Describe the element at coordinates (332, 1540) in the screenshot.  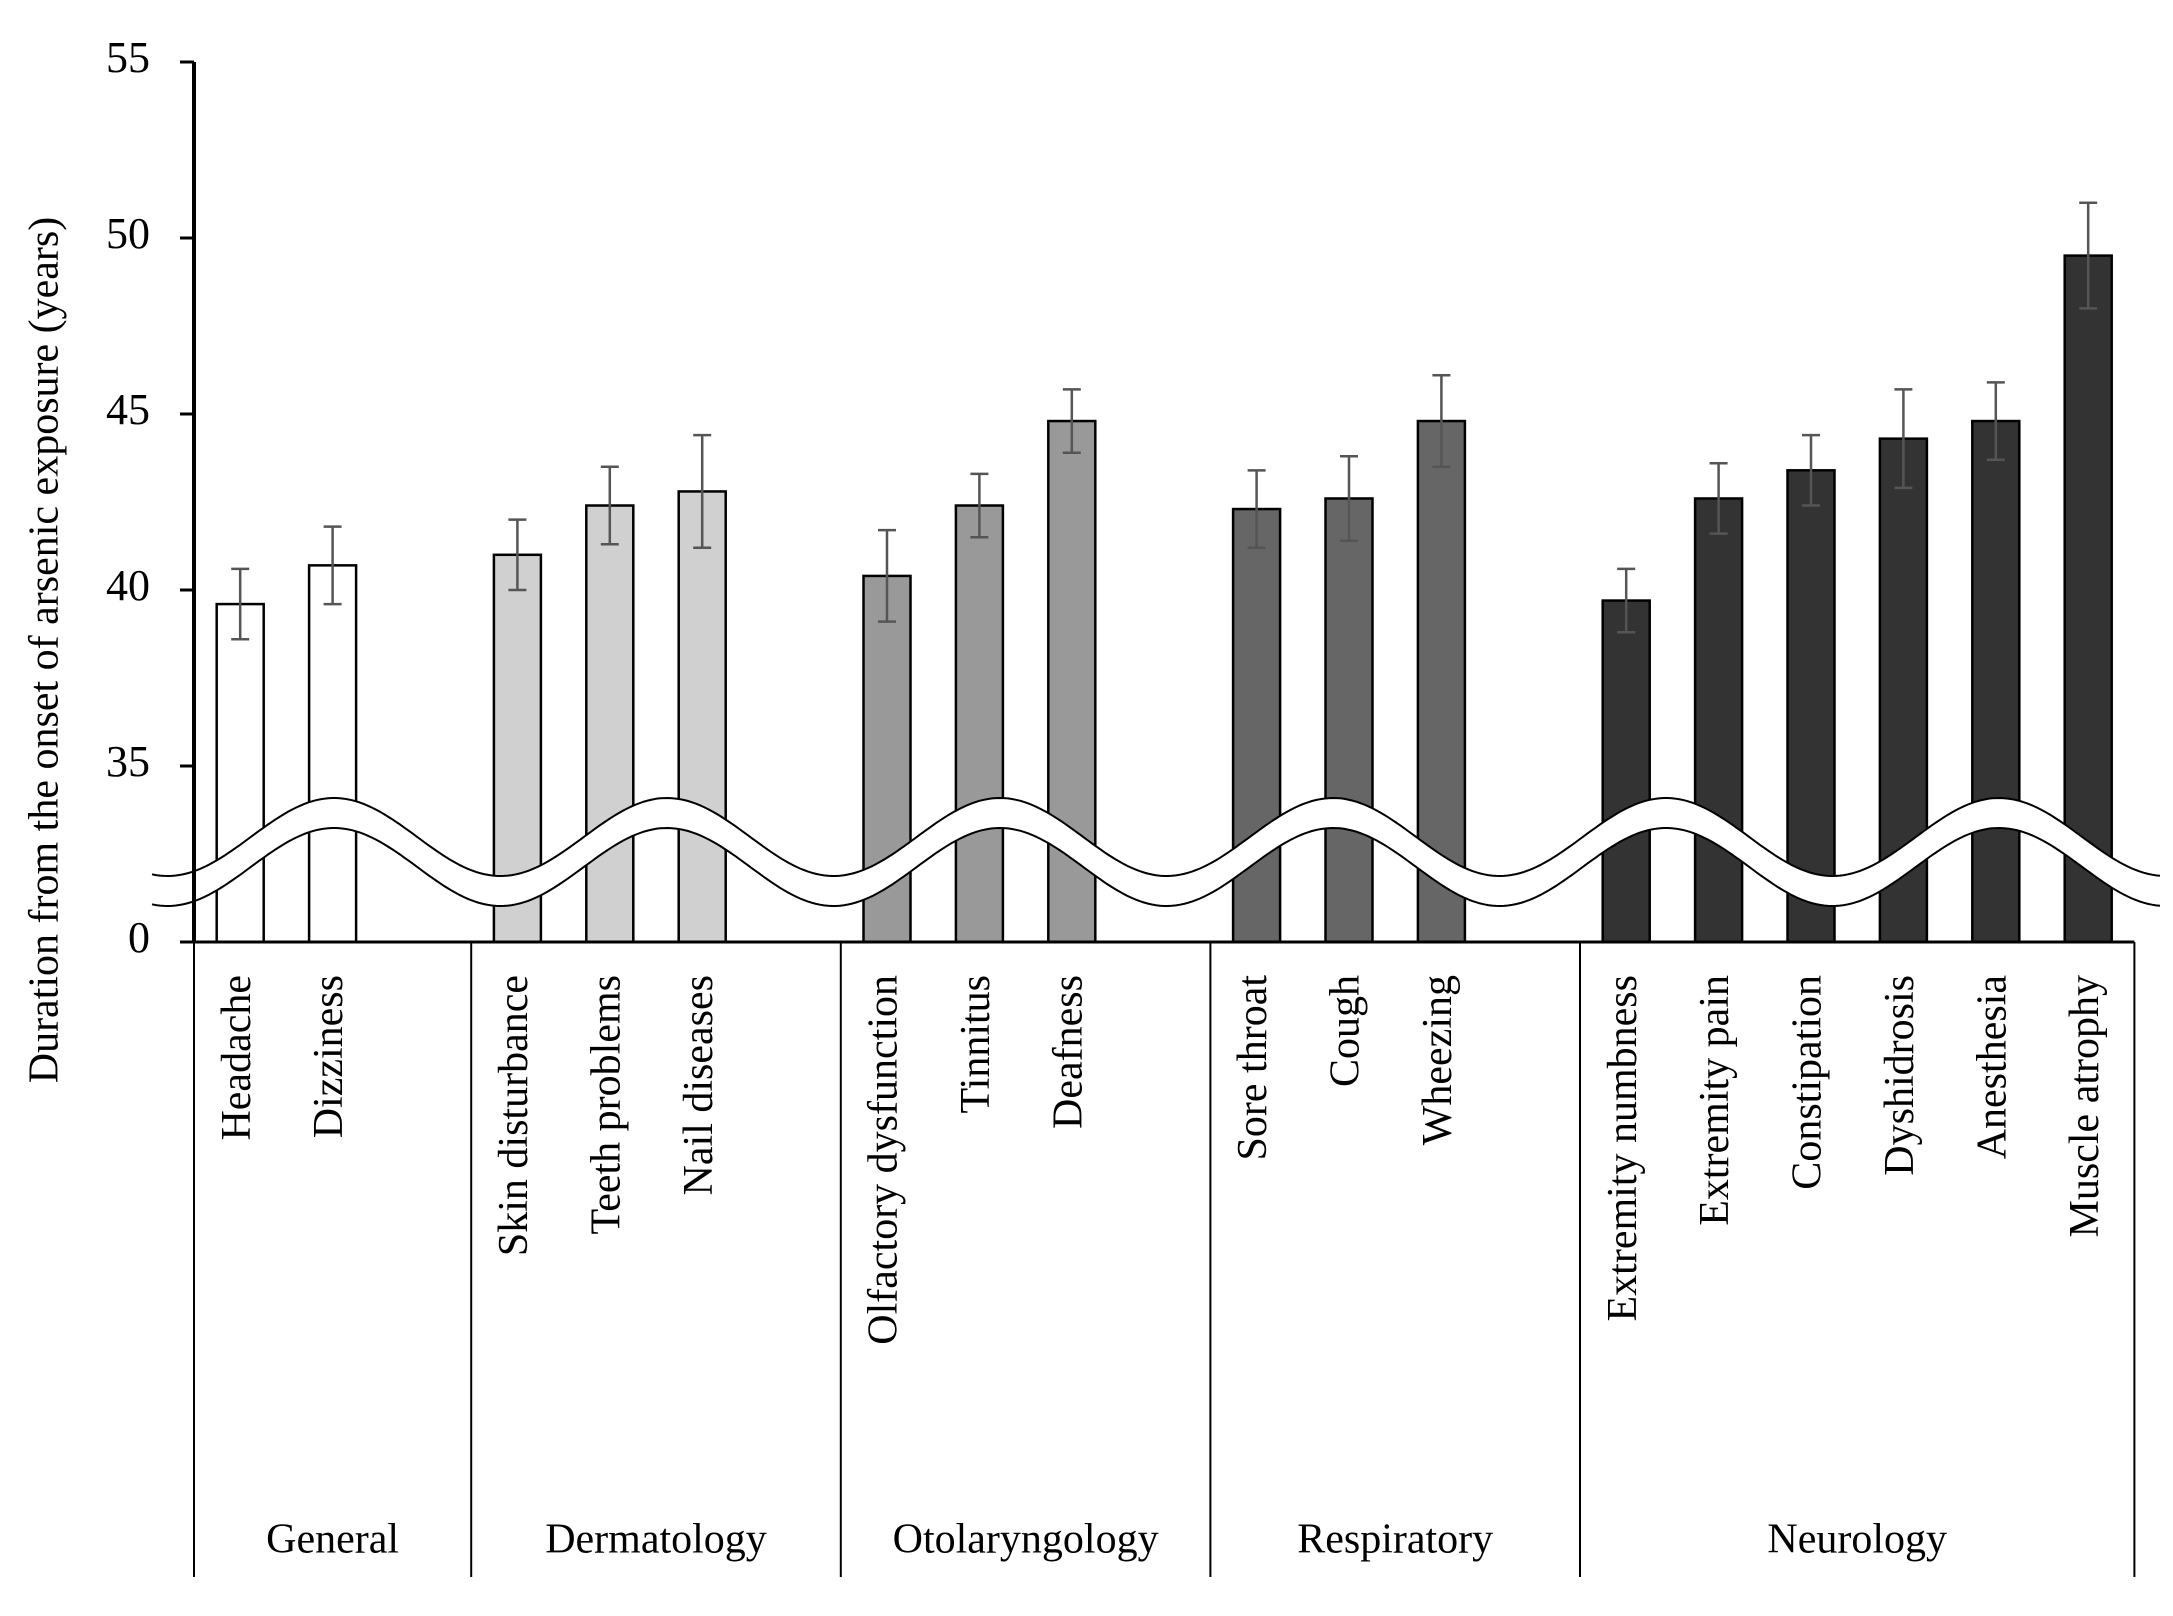
I see `group-label: General` at that location.